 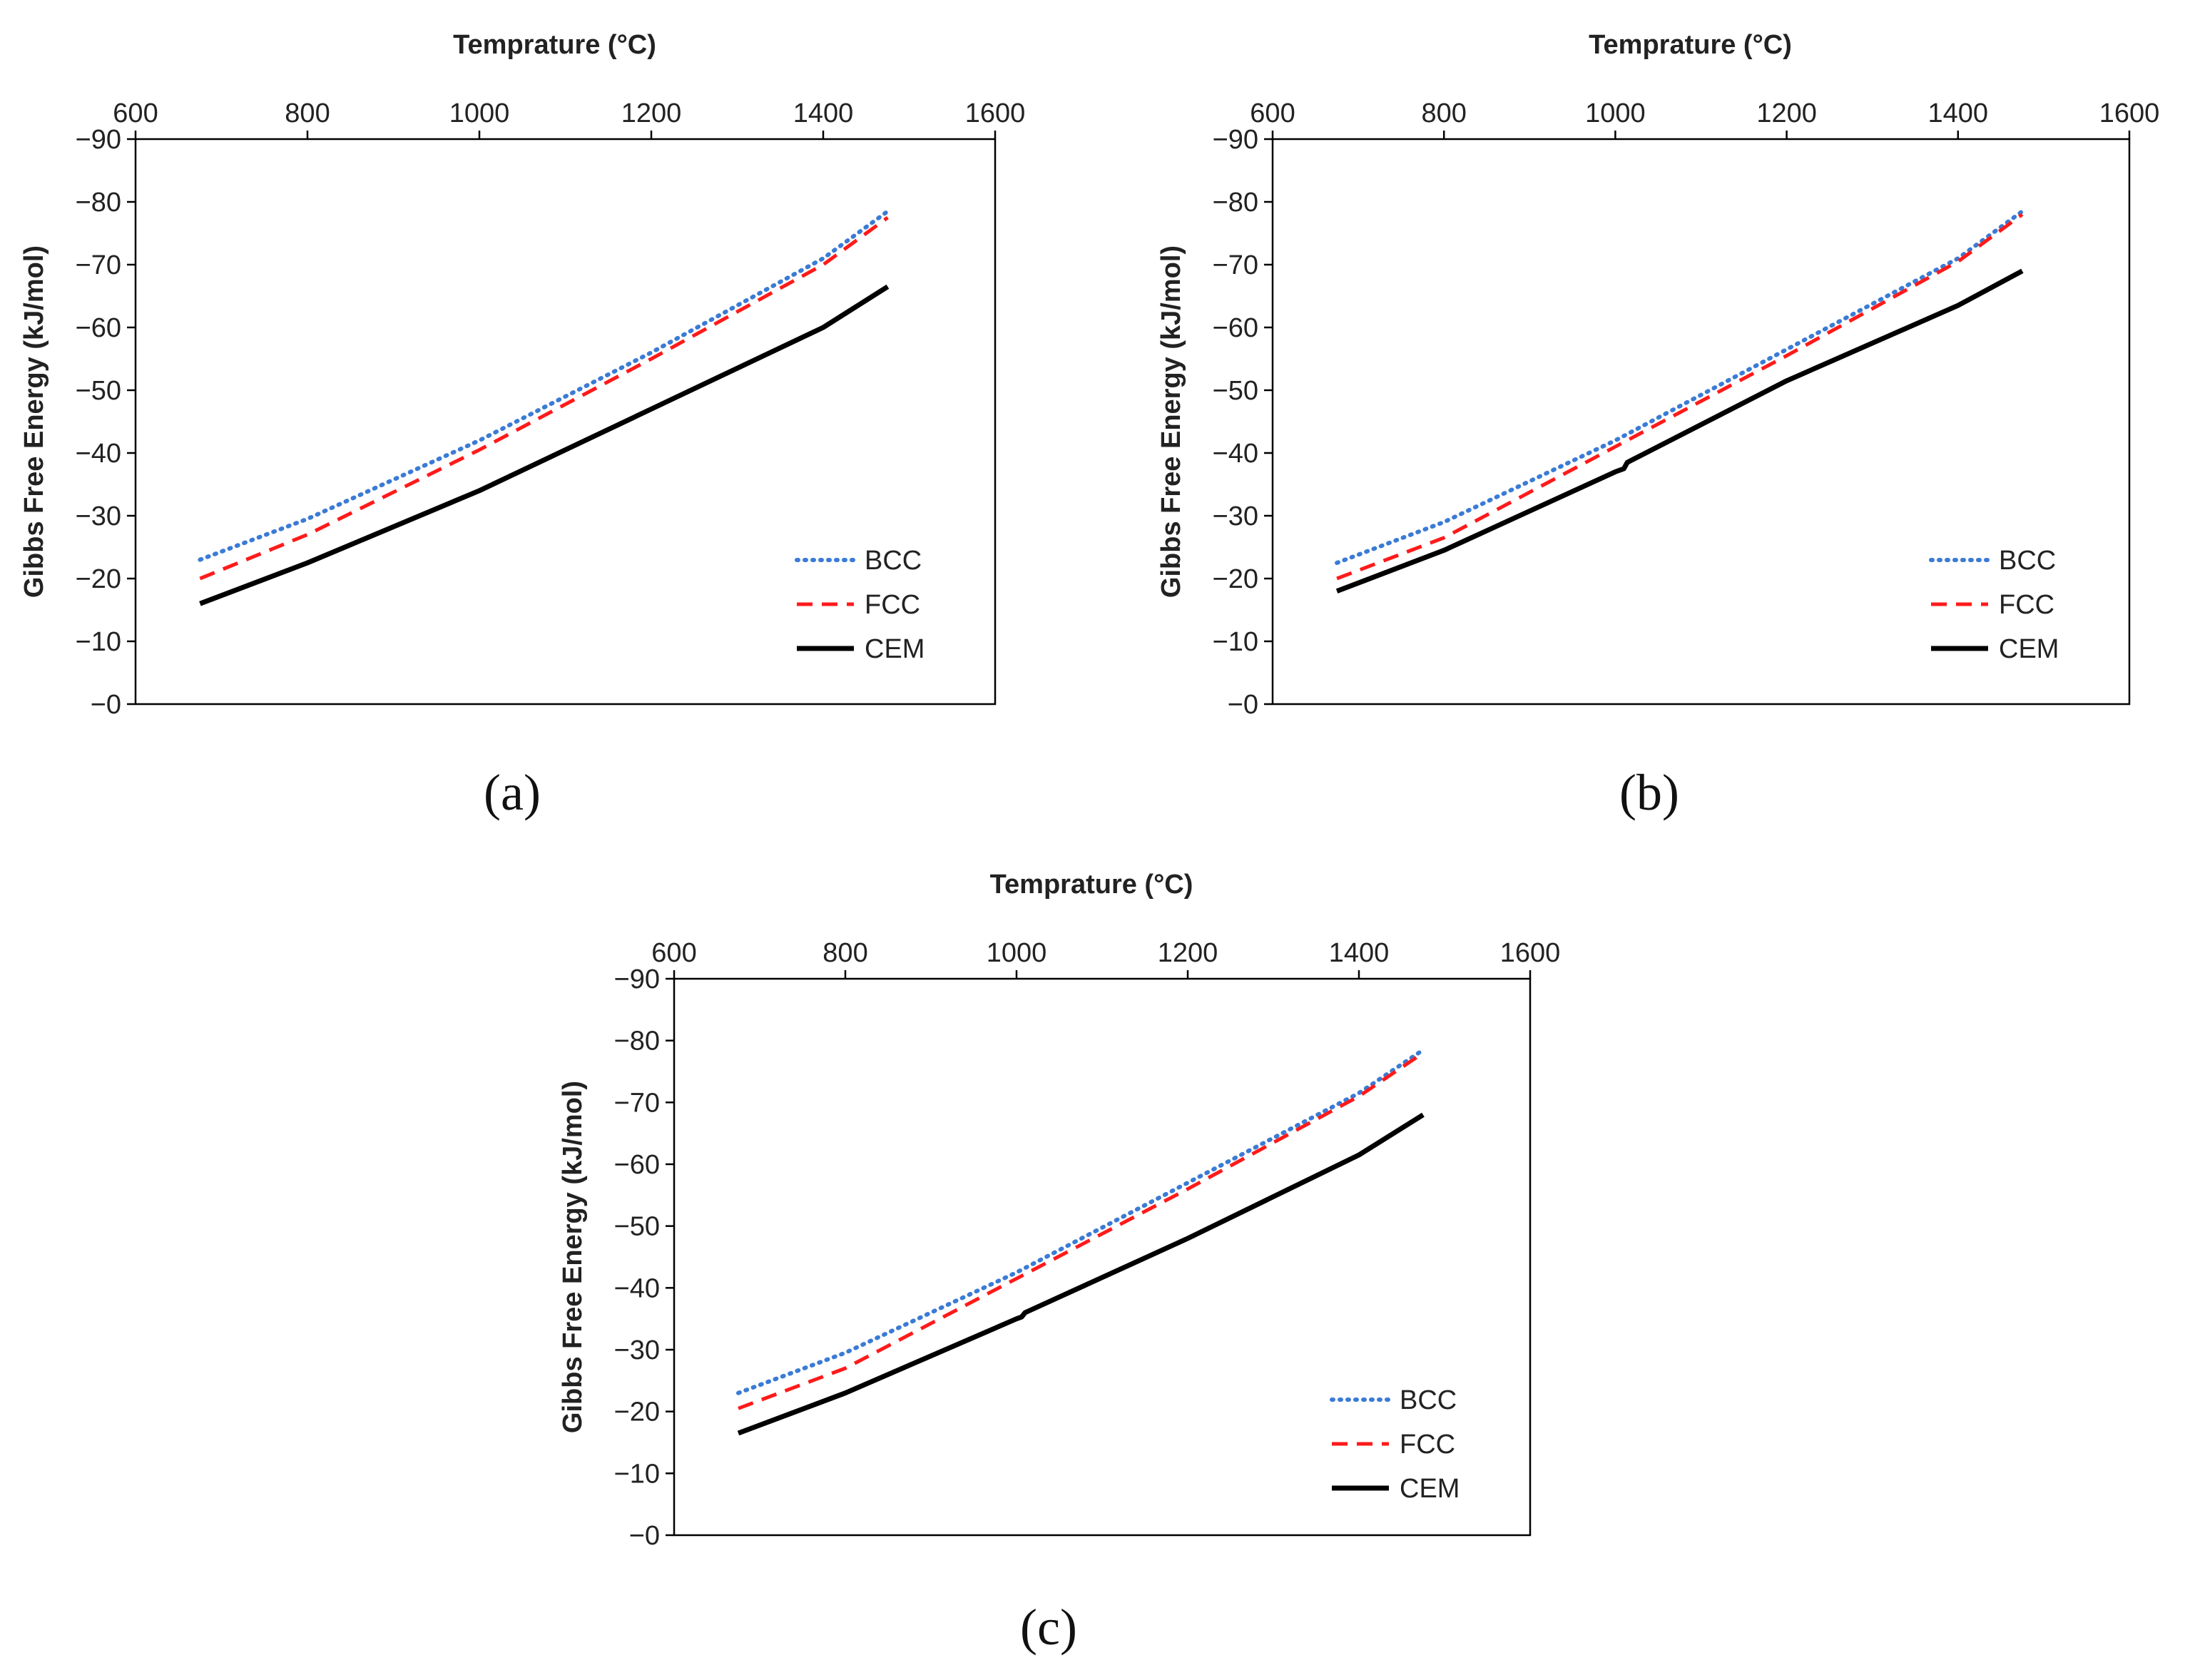 I want to click on panel-label: (c), so click(x=1048, y=1627).